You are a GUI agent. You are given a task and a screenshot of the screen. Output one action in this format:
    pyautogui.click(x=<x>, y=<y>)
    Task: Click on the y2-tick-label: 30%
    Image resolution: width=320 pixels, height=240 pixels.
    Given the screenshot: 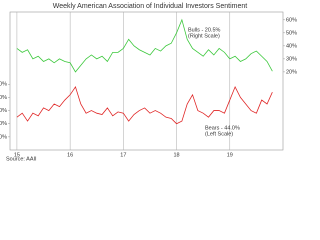 What is the action you would take?
    pyautogui.click(x=291, y=59)
    